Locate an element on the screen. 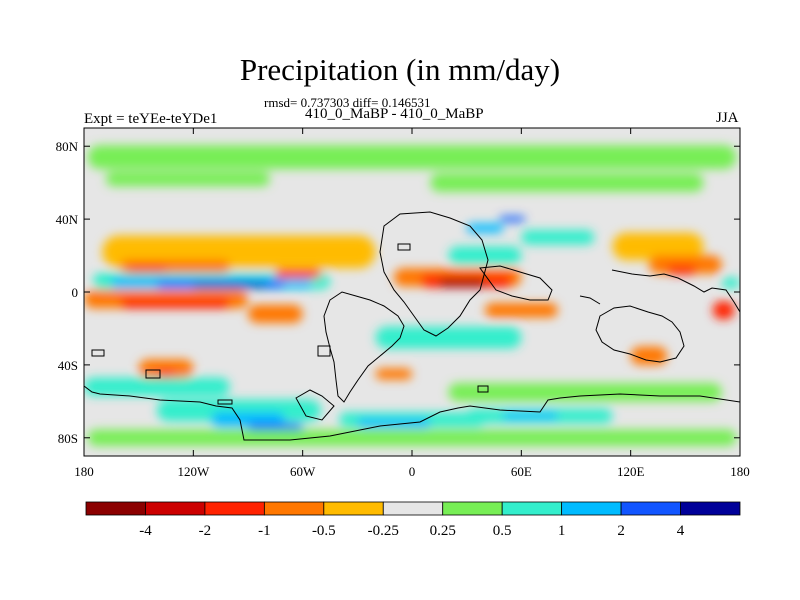 Image resolution: width=800 pixels, height=600 pixels. colorbar-label: -1 is located at coordinates (264, 531).